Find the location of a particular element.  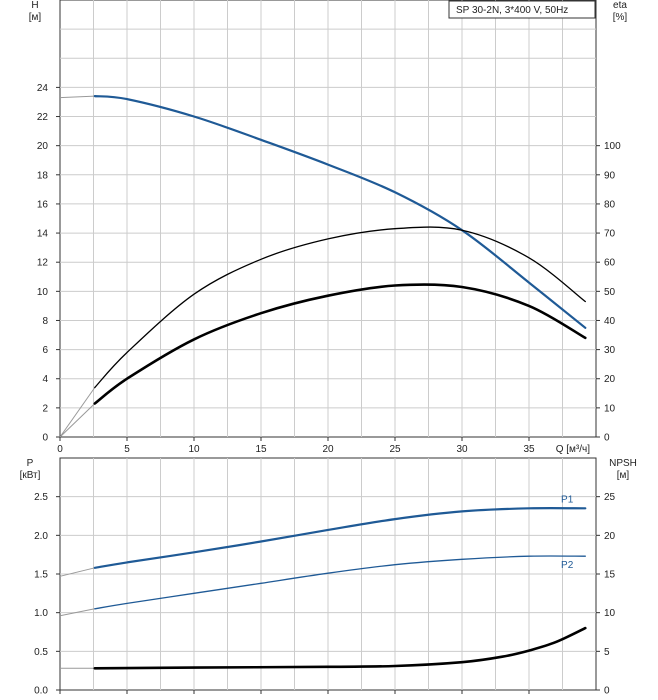

top-series-2-extension is located at coordinates (77, 420).